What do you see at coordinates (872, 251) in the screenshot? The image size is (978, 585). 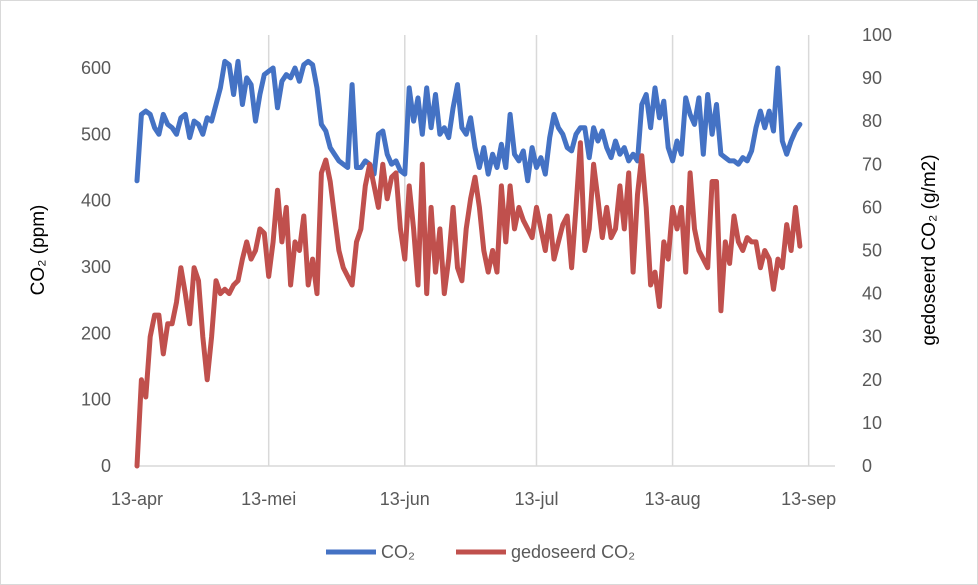 I see `right-tick-label: 50` at bounding box center [872, 251].